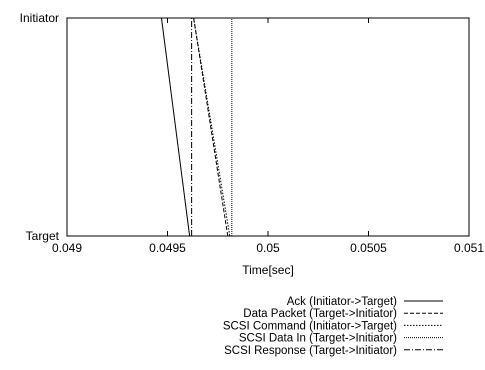 This screenshot has height=370, width=485. Describe the element at coordinates (320, 314) in the screenshot. I see `legend-label: Data Packet (Target->Initiator)` at that location.